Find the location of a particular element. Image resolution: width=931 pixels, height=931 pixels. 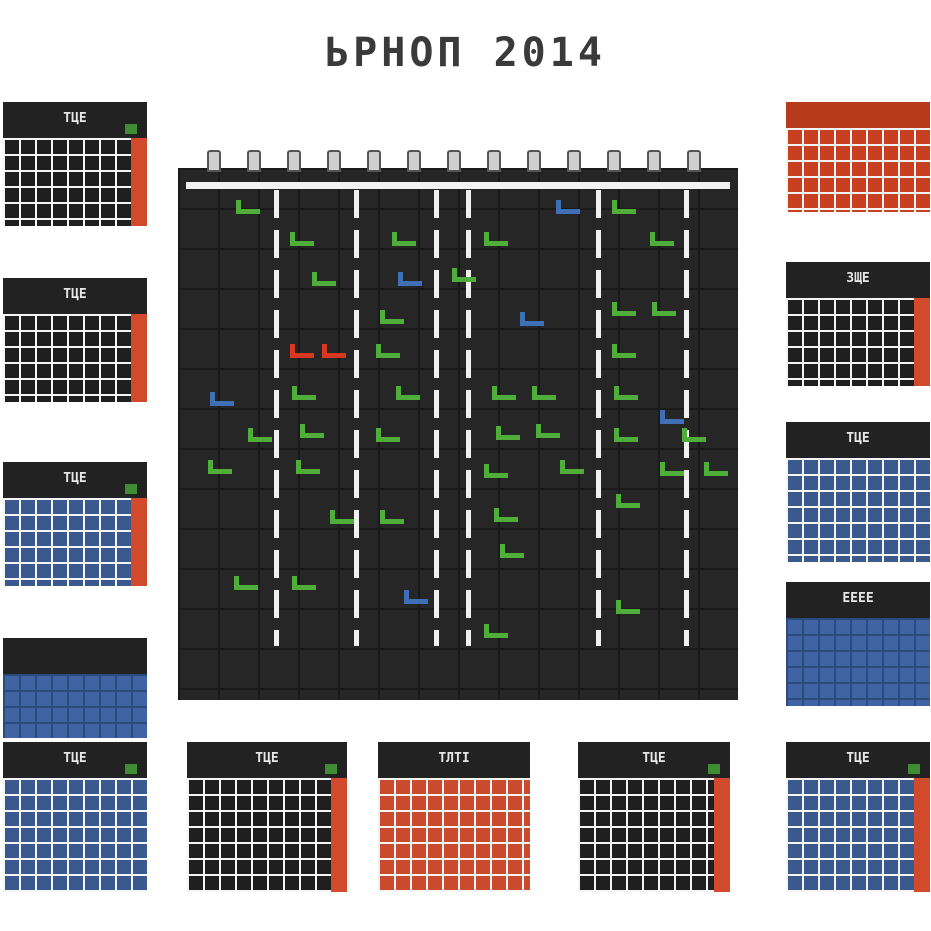

mini-calendar: ЗЩЕ is located at coordinates (858, 324).